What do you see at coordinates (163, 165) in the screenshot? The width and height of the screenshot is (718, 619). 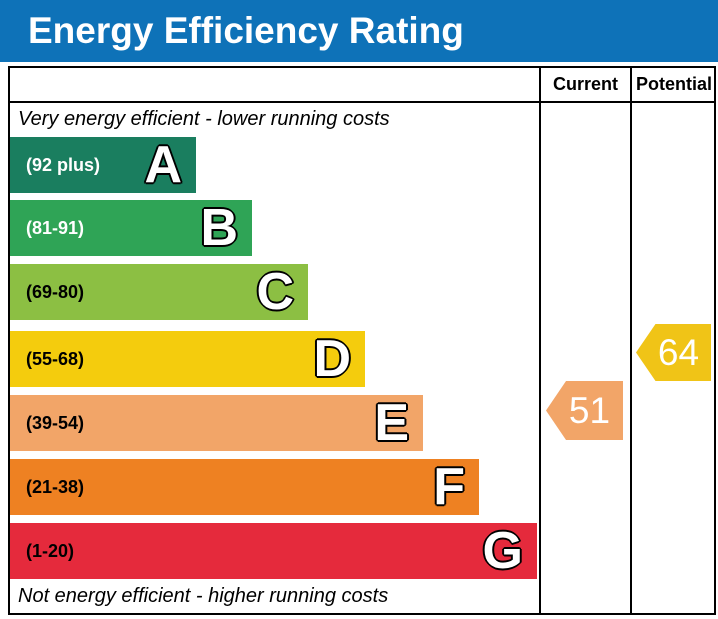 I see `band-letter: A` at bounding box center [163, 165].